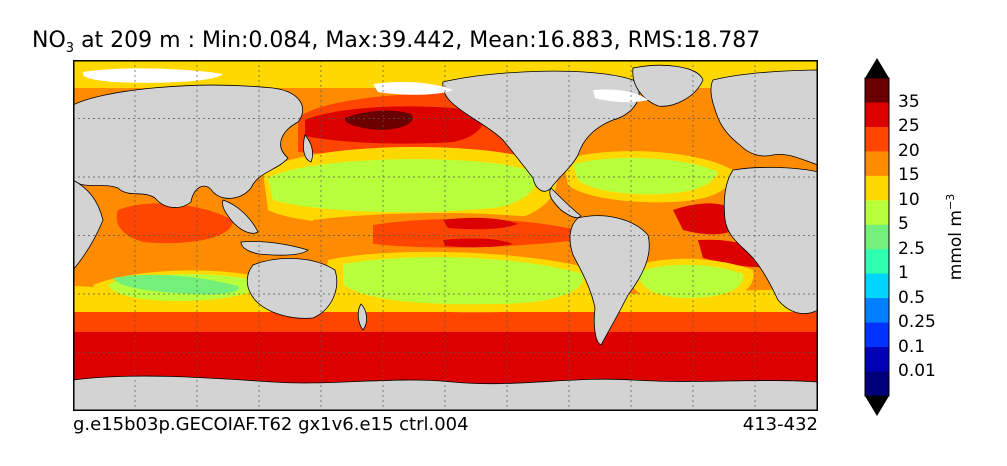 Image resolution: width=1007 pixels, height=466 pixels. What do you see at coordinates (912, 297) in the screenshot?
I see `colorbar-tick-label: 0.5` at bounding box center [912, 297].